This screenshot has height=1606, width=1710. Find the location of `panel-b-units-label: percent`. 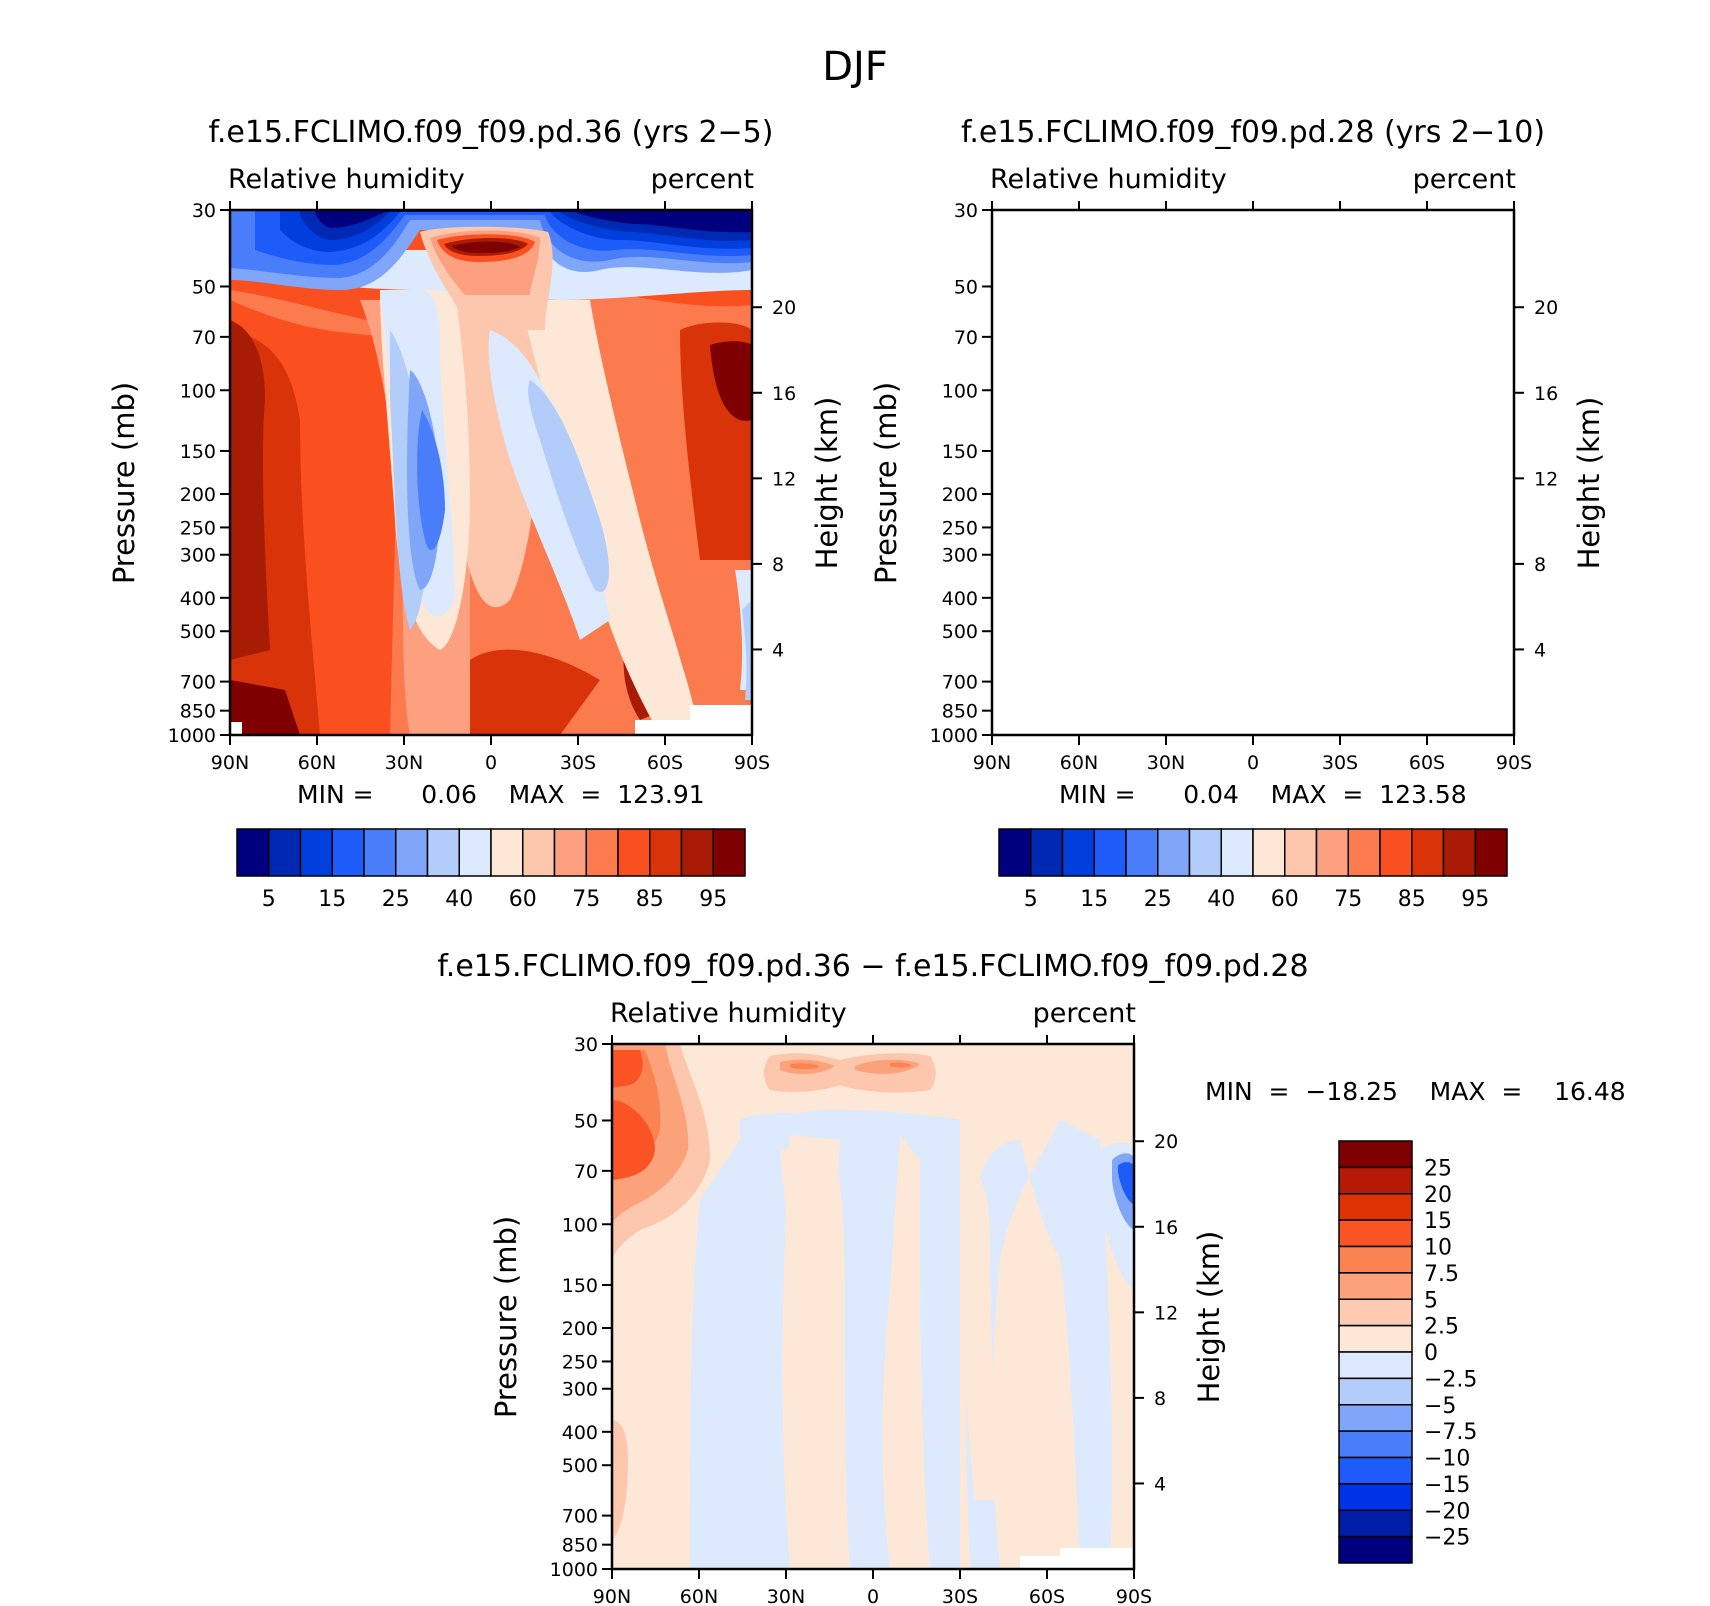

panel-b-units-label: percent is located at coordinates (1464, 179).